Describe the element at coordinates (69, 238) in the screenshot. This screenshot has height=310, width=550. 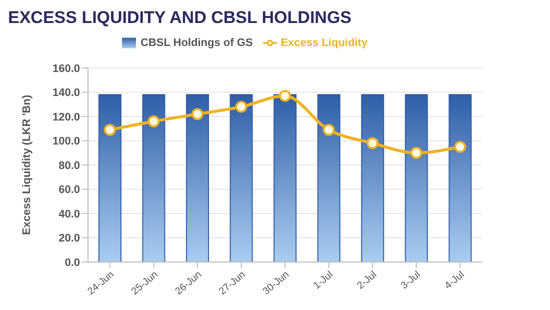
I see `y-tick-label: 20.0` at that location.